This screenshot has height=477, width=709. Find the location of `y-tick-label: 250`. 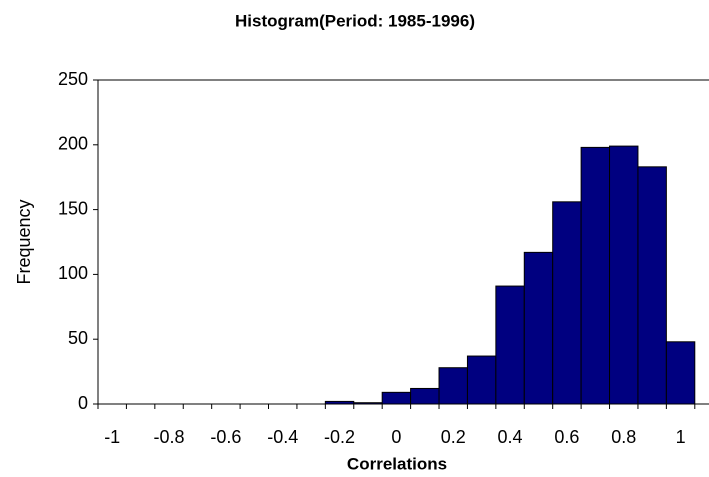

y-tick-label: 250 is located at coordinates (73, 79).